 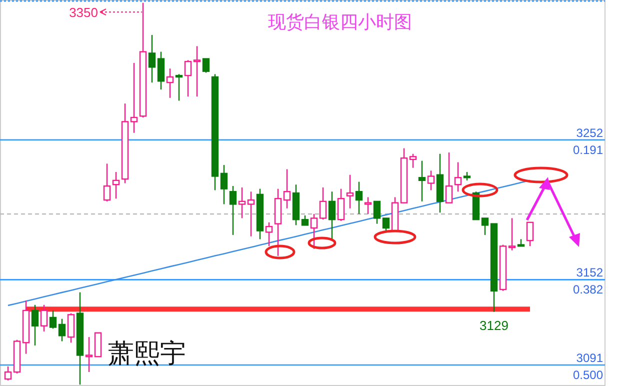 What do you see at coordinates (588, 375) in the screenshot?
I see `annotation: 0.500` at bounding box center [588, 375].